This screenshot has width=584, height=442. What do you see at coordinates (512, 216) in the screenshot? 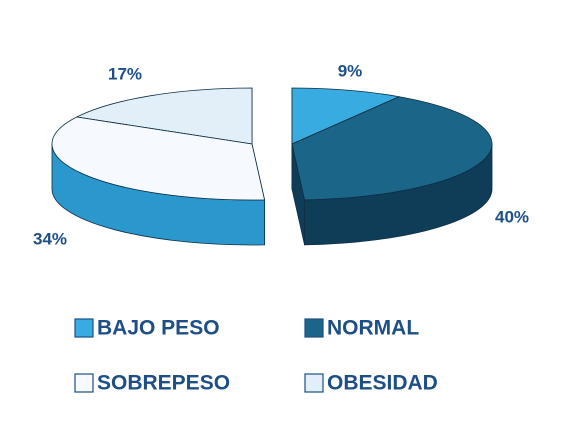
I see `value-label: 40%` at bounding box center [512, 216].